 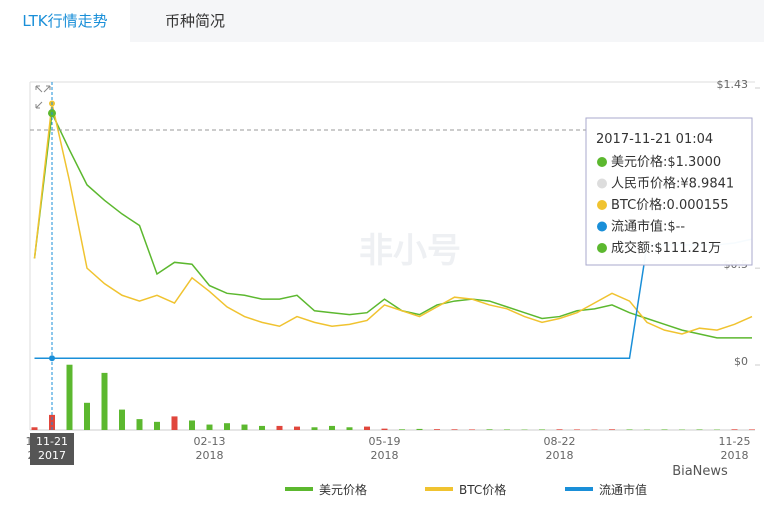 I want to click on x-tick-label: 11-25, so click(x=735, y=441).